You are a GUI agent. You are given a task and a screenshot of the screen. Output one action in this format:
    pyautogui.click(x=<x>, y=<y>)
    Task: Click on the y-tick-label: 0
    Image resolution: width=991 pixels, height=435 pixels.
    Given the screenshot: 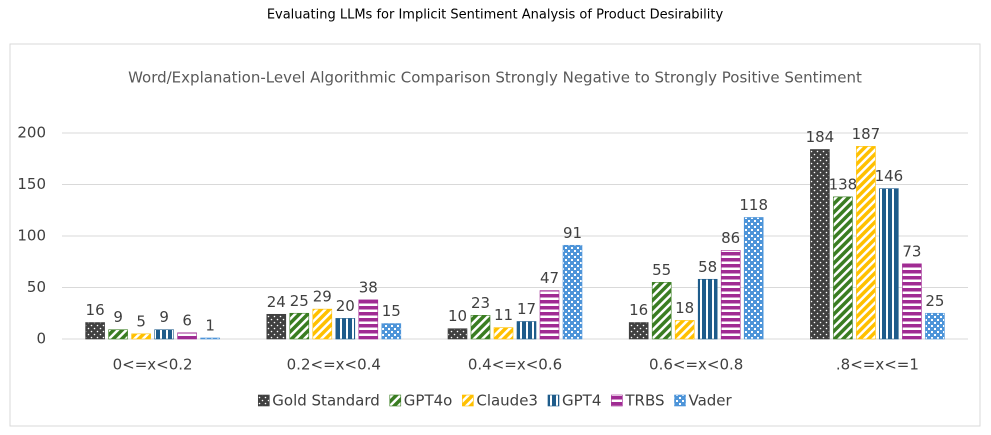 What is the action you would take?
    pyautogui.click(x=41, y=339)
    